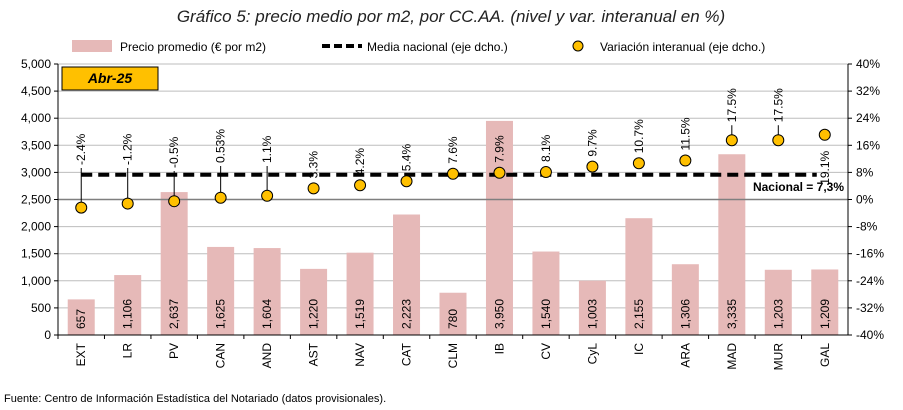 The height and width of the screenshot is (410, 903). What do you see at coordinates (682, 47) in the screenshot?
I see `legend-point-label: Variación interanual (eje dcho.)` at bounding box center [682, 47].